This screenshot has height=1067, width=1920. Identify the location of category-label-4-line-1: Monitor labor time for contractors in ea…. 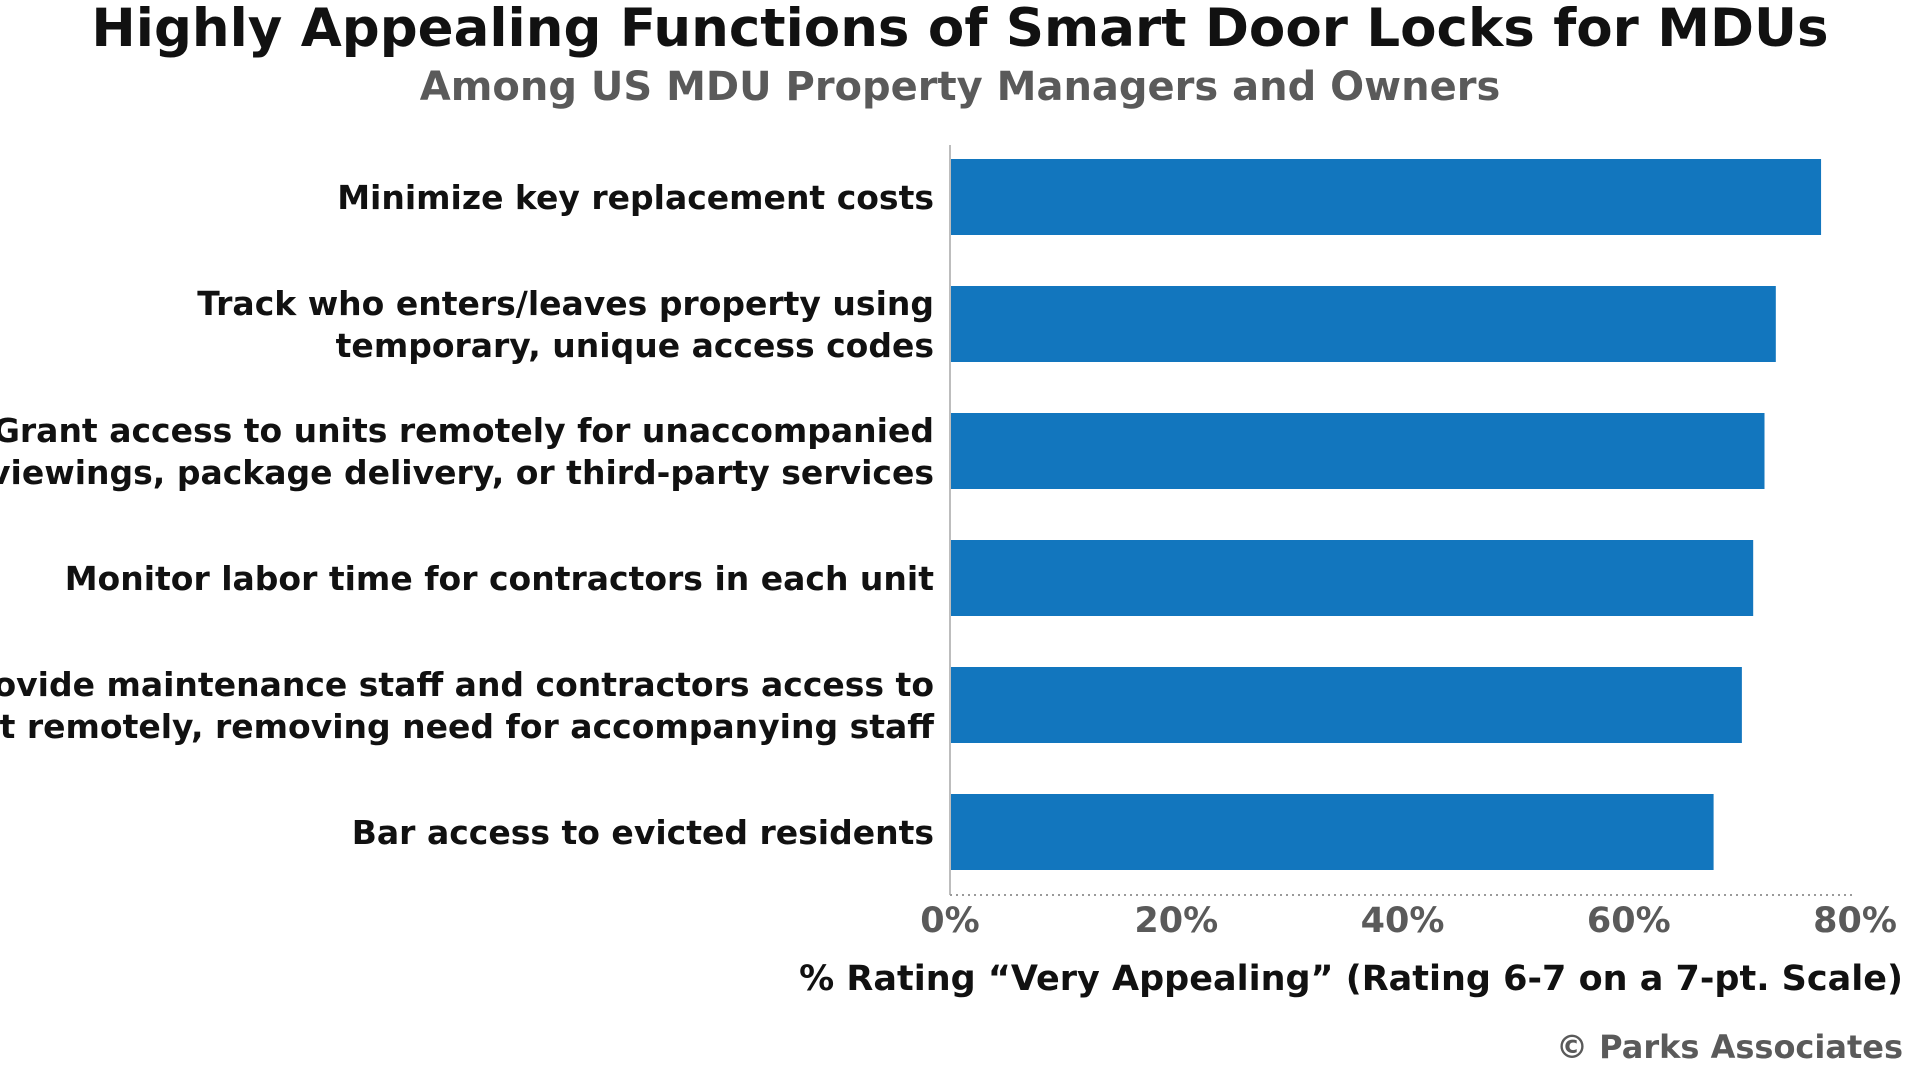
(500, 578).